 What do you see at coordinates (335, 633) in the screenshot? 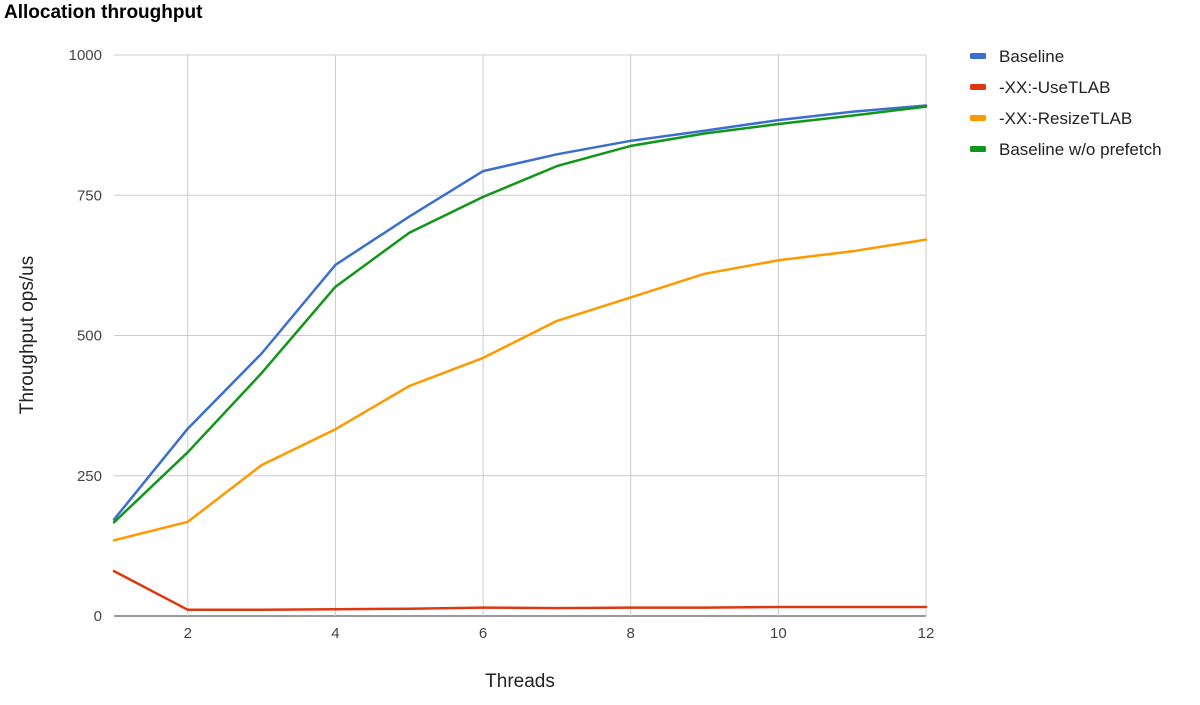
I see `x-tick-label: 4` at bounding box center [335, 633].